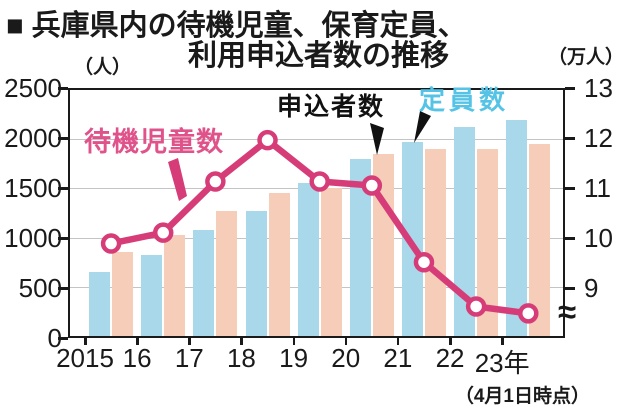  Describe the element at coordinates (227, 273) in the screenshot. I see `bar-applicants-2017` at that location.